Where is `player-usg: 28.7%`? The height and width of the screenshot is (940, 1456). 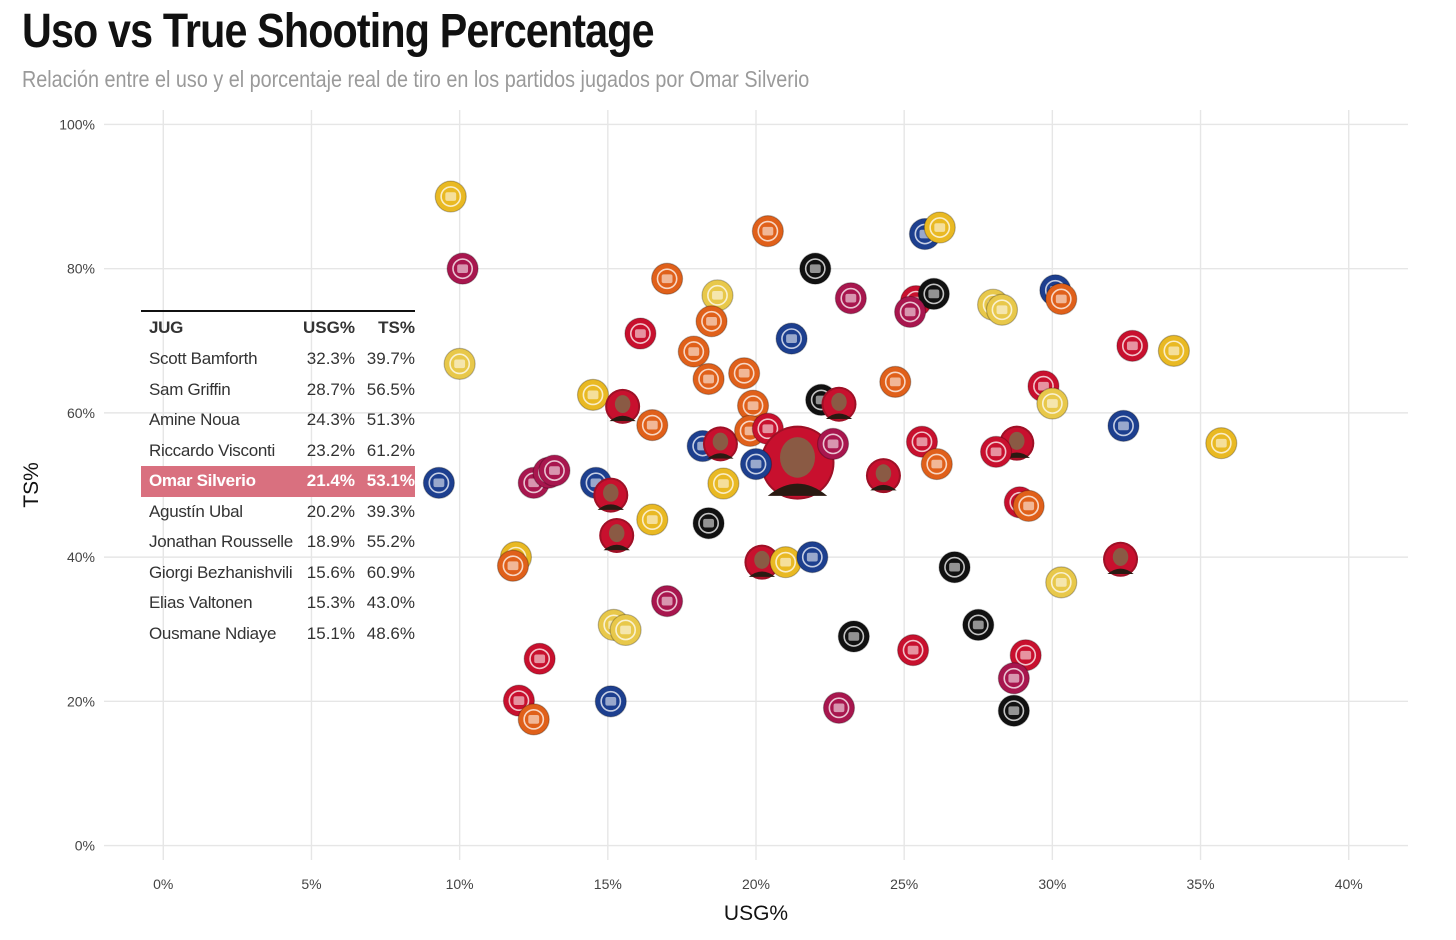 player-usg: 28.7% is located at coordinates (330, 389).